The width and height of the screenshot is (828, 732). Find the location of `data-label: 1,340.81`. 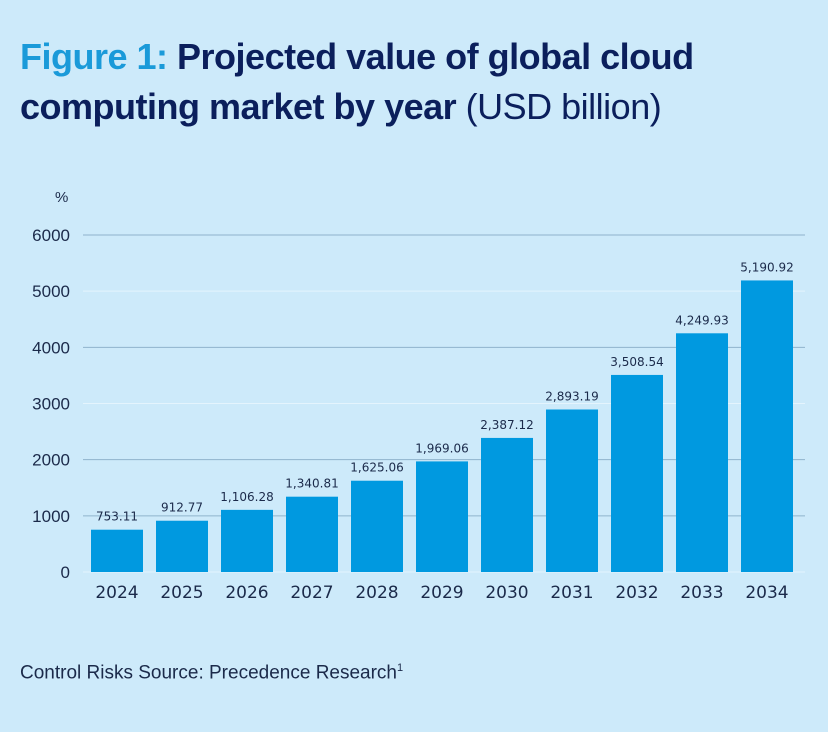

data-label: 1,340.81 is located at coordinates (311, 484).